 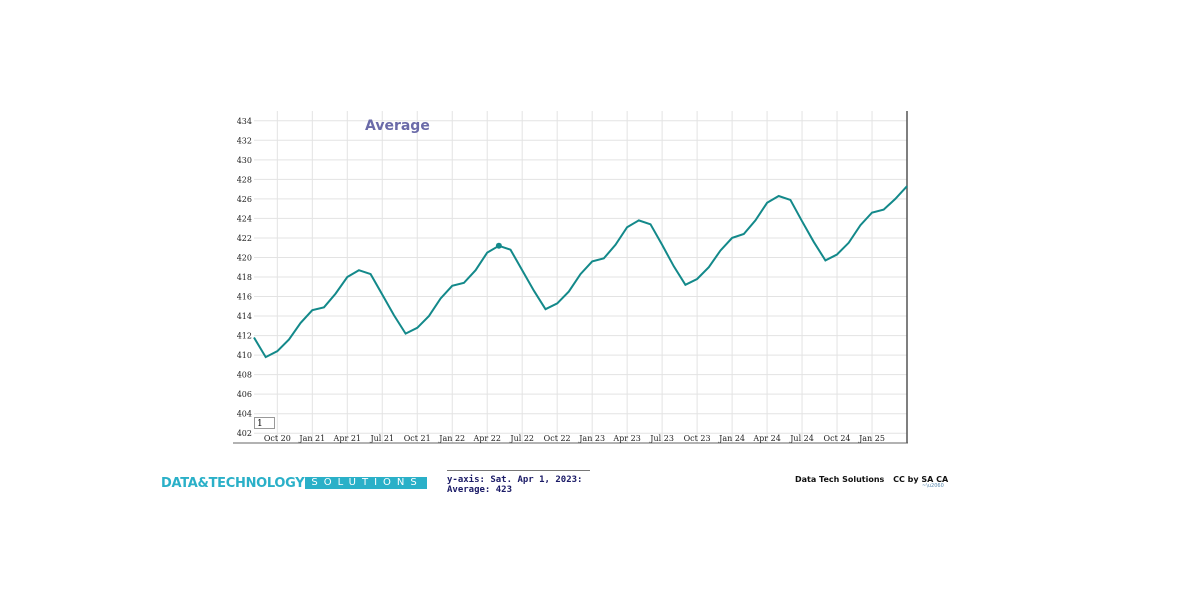 I want to click on highlight-point, so click(x=498, y=245).